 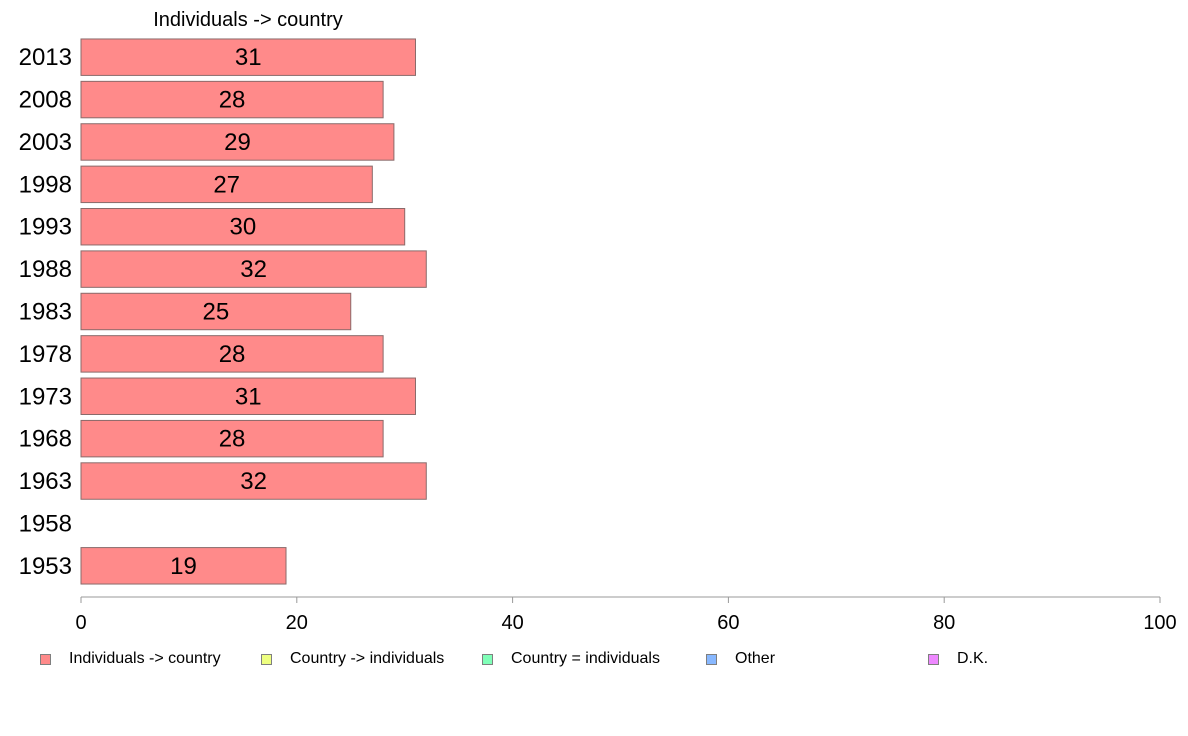 I want to click on legend-label: Country = individuals, so click(x=585, y=658).